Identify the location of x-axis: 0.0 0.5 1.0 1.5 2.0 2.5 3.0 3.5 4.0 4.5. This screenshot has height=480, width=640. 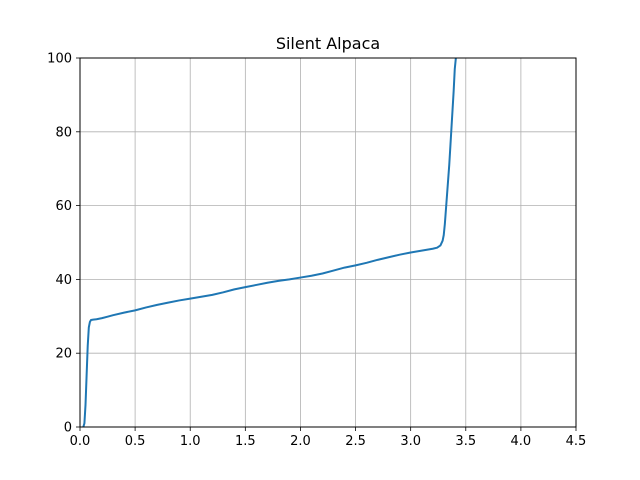
(328, 438).